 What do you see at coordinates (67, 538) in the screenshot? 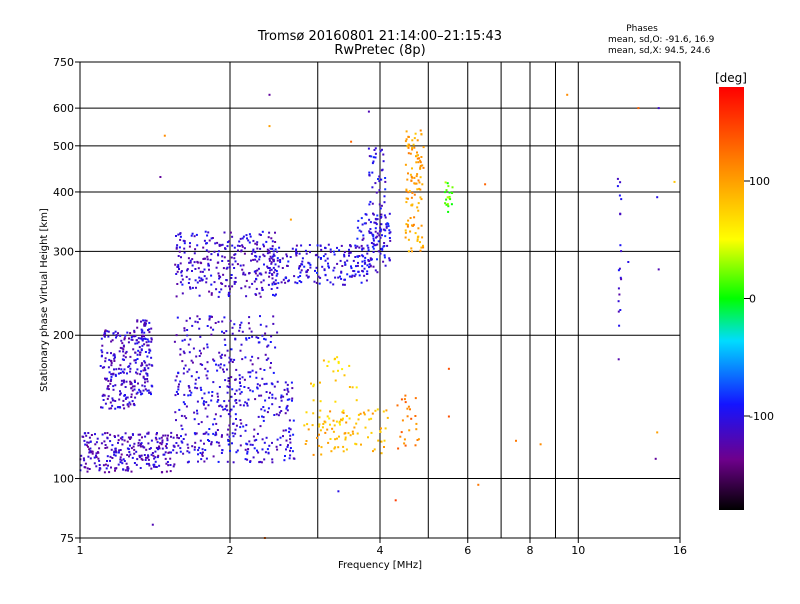
I see `y-tick-label: 75` at bounding box center [67, 538].